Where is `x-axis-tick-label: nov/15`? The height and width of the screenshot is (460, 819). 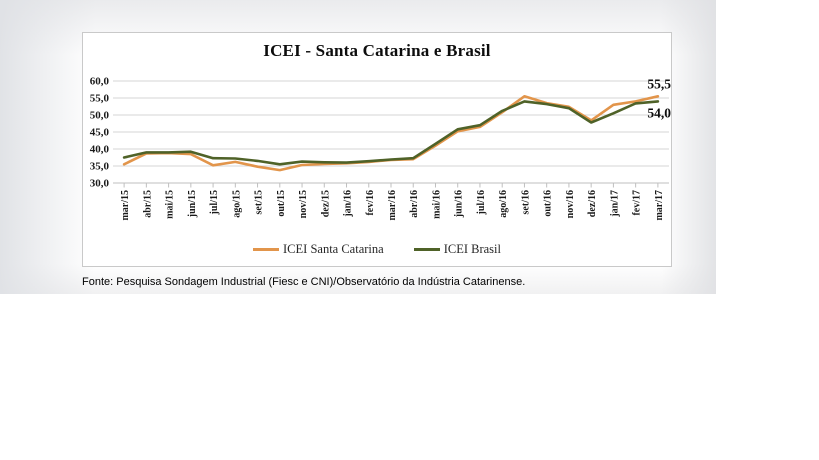
x-axis-tick-label: nov/15 is located at coordinates (303, 204).